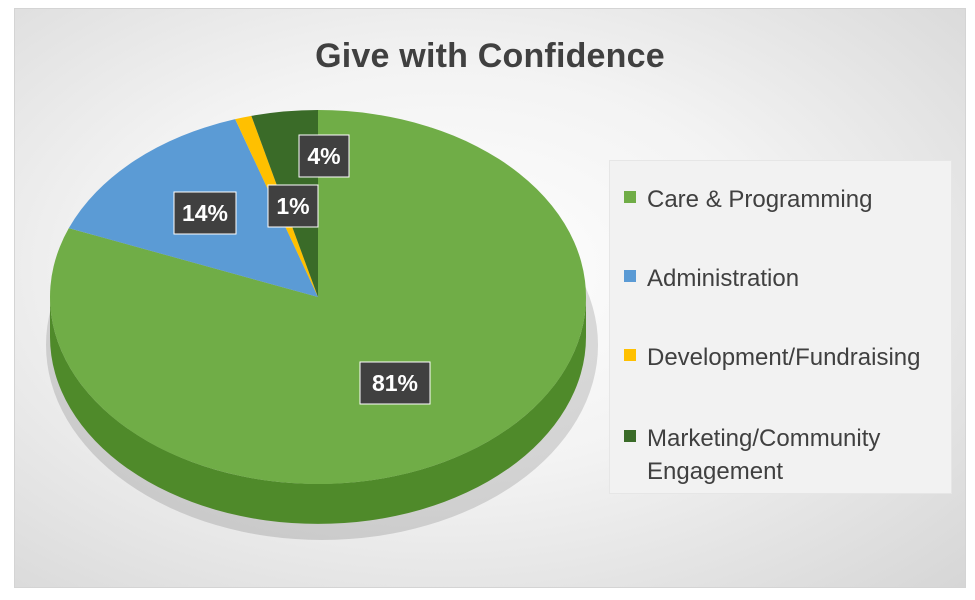 Image resolution: width=975 pixels, height=600 pixels. Describe the element at coordinates (723, 278) in the screenshot. I see `legend-label: Administration` at that location.